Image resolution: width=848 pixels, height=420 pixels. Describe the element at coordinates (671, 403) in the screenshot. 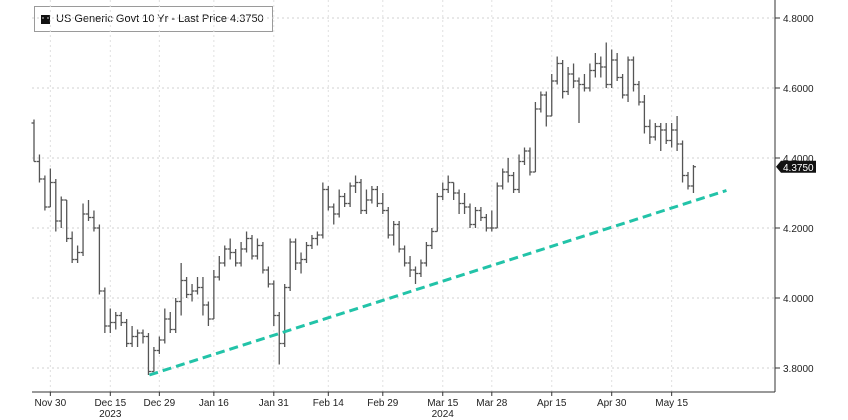

I see `x-tick-label: May 15` at that location.